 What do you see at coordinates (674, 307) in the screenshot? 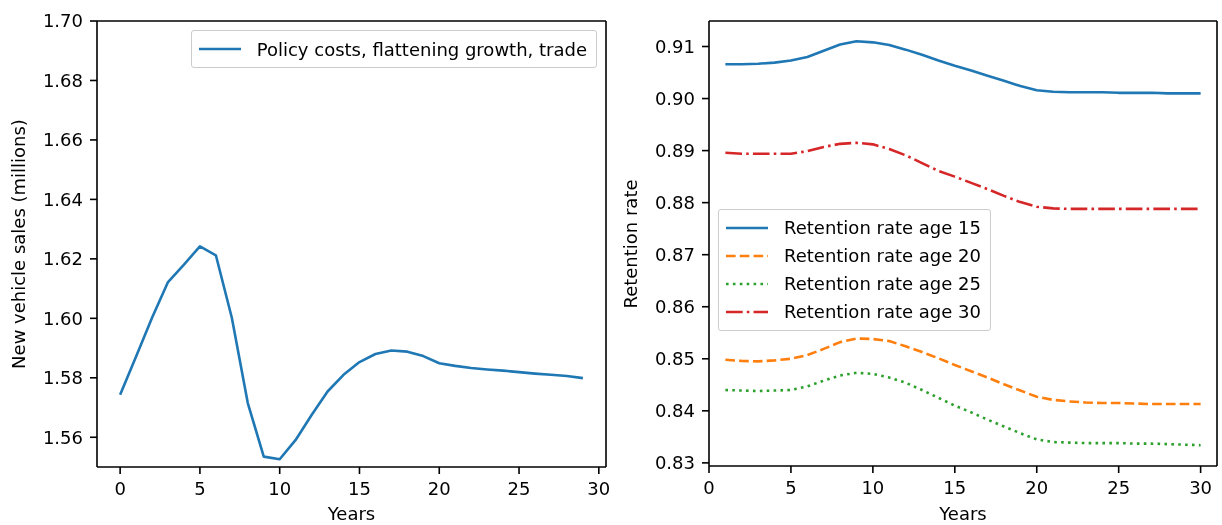
I see `y-tick-label: 0.86` at bounding box center [674, 307].